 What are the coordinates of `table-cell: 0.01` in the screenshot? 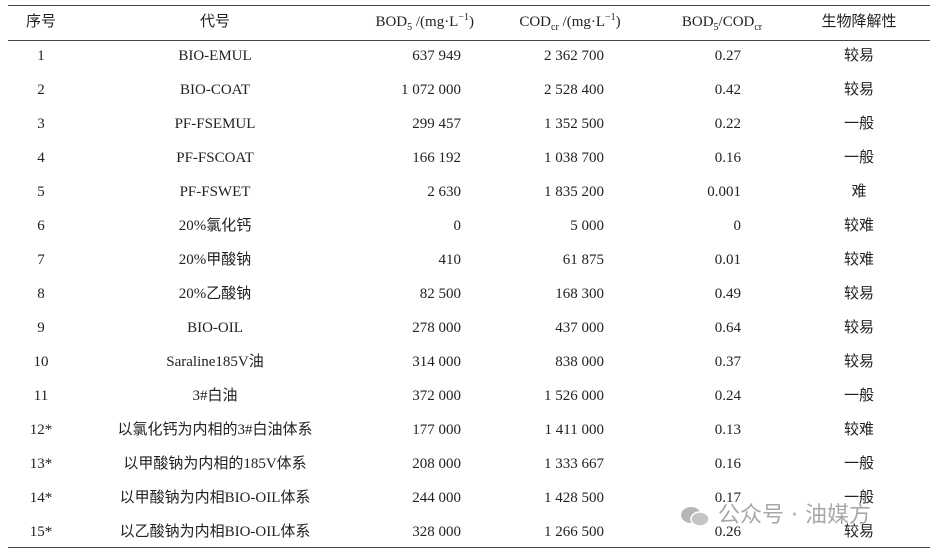 It's located at (727, 260).